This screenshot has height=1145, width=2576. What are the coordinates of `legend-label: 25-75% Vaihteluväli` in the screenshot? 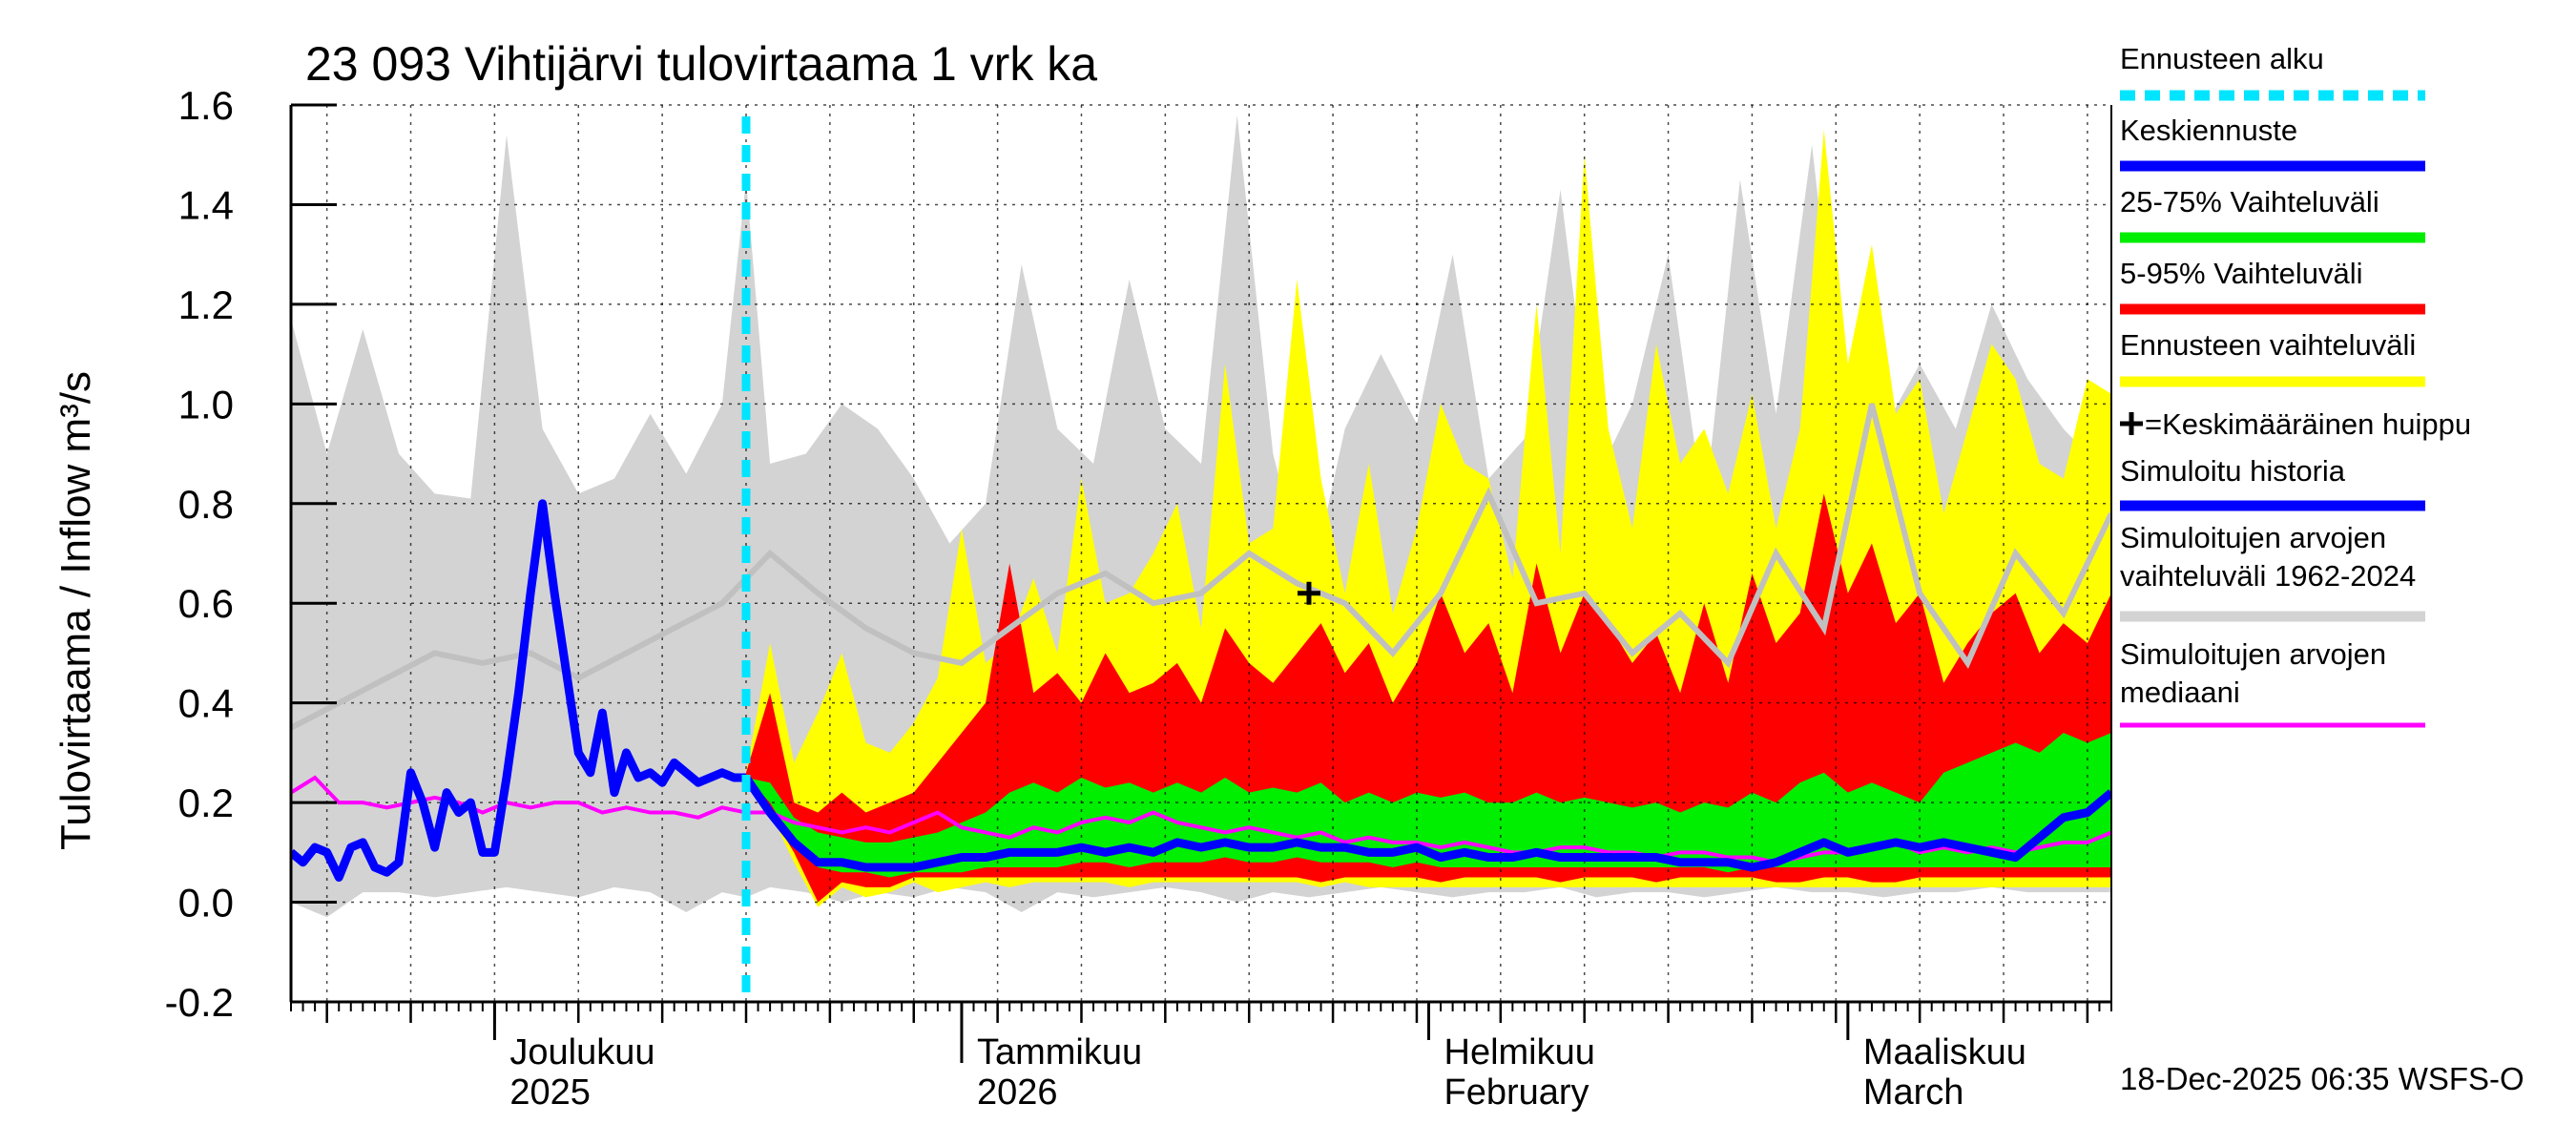 It's located at (2249, 202).